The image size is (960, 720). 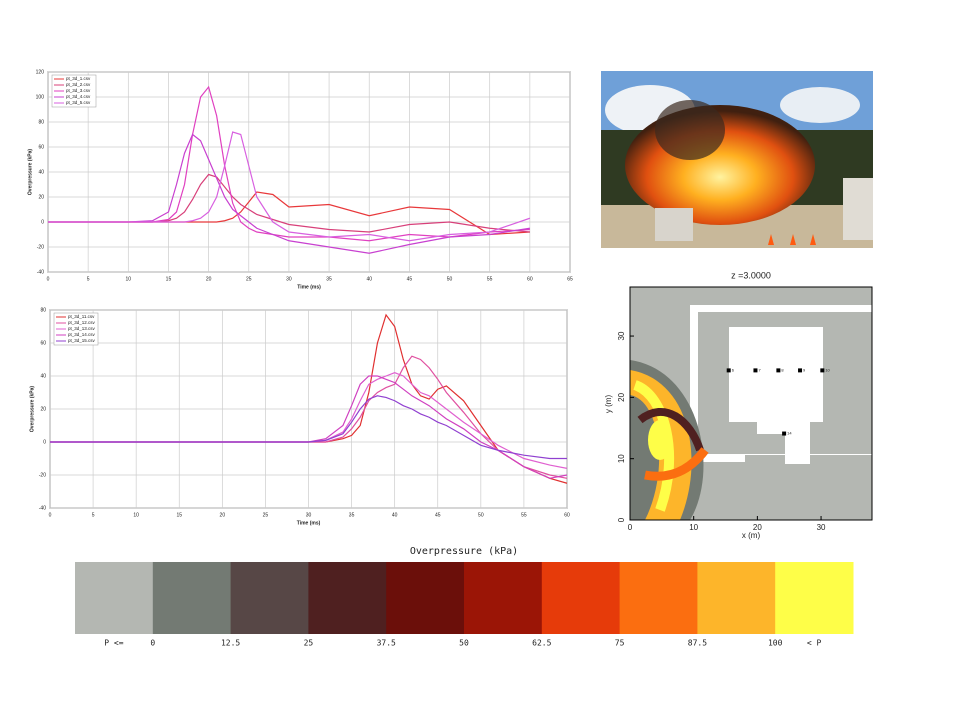 I want to click on legend-label: pt_3d_14.csv, so click(x=82, y=334).